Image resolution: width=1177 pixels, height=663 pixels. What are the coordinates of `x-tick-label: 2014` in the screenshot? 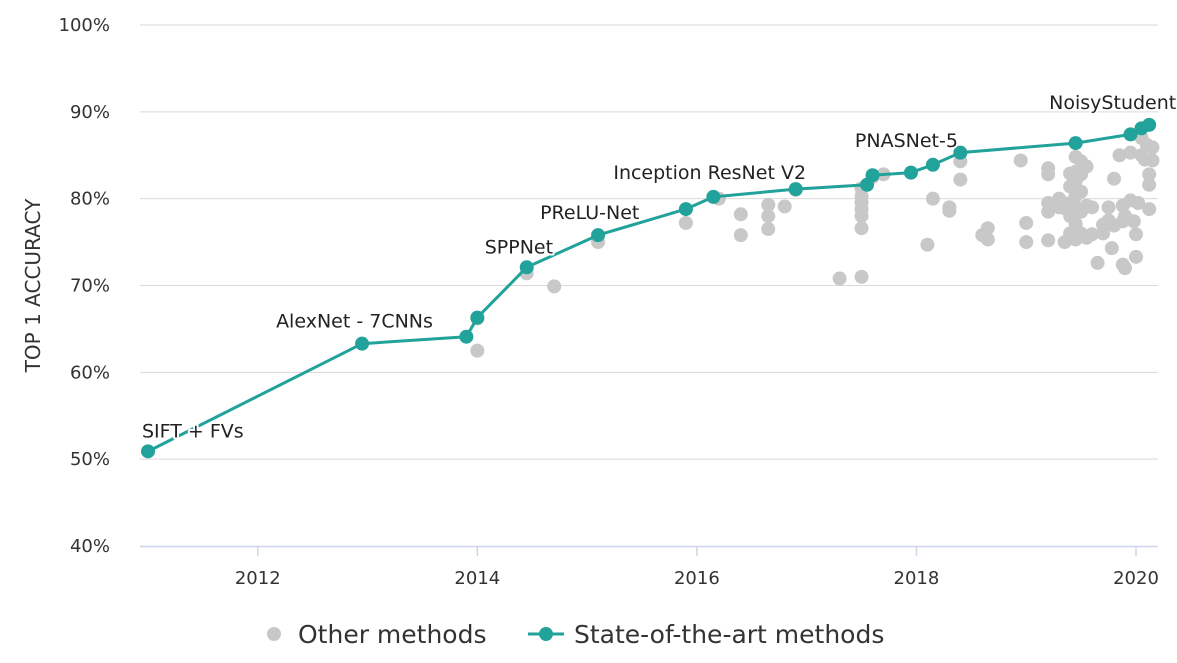 It's located at (477, 578).